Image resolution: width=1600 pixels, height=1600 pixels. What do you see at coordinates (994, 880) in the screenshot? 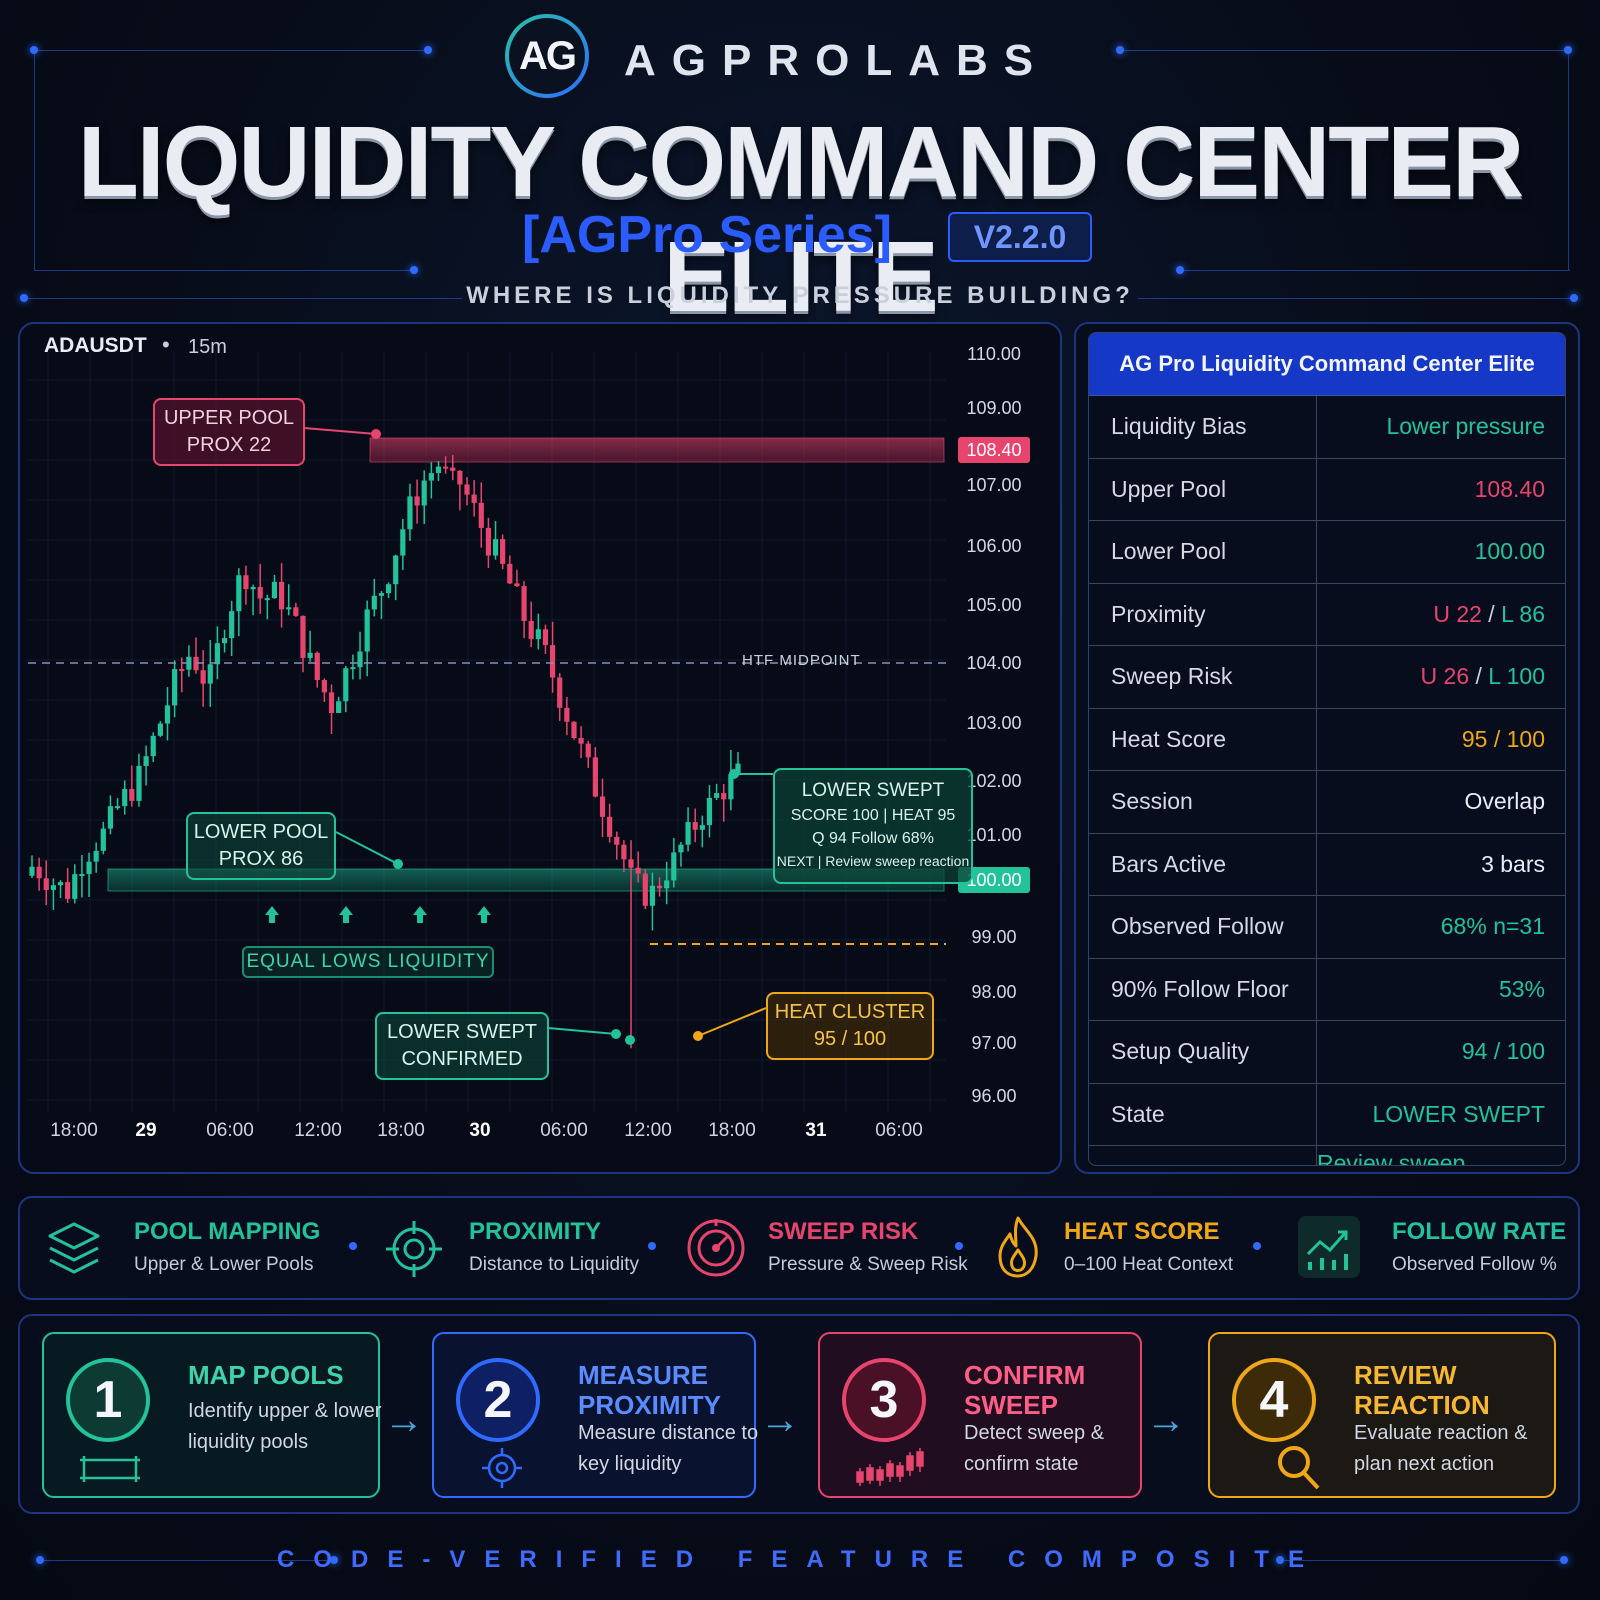
I see `price-tag-bg` at bounding box center [994, 880].